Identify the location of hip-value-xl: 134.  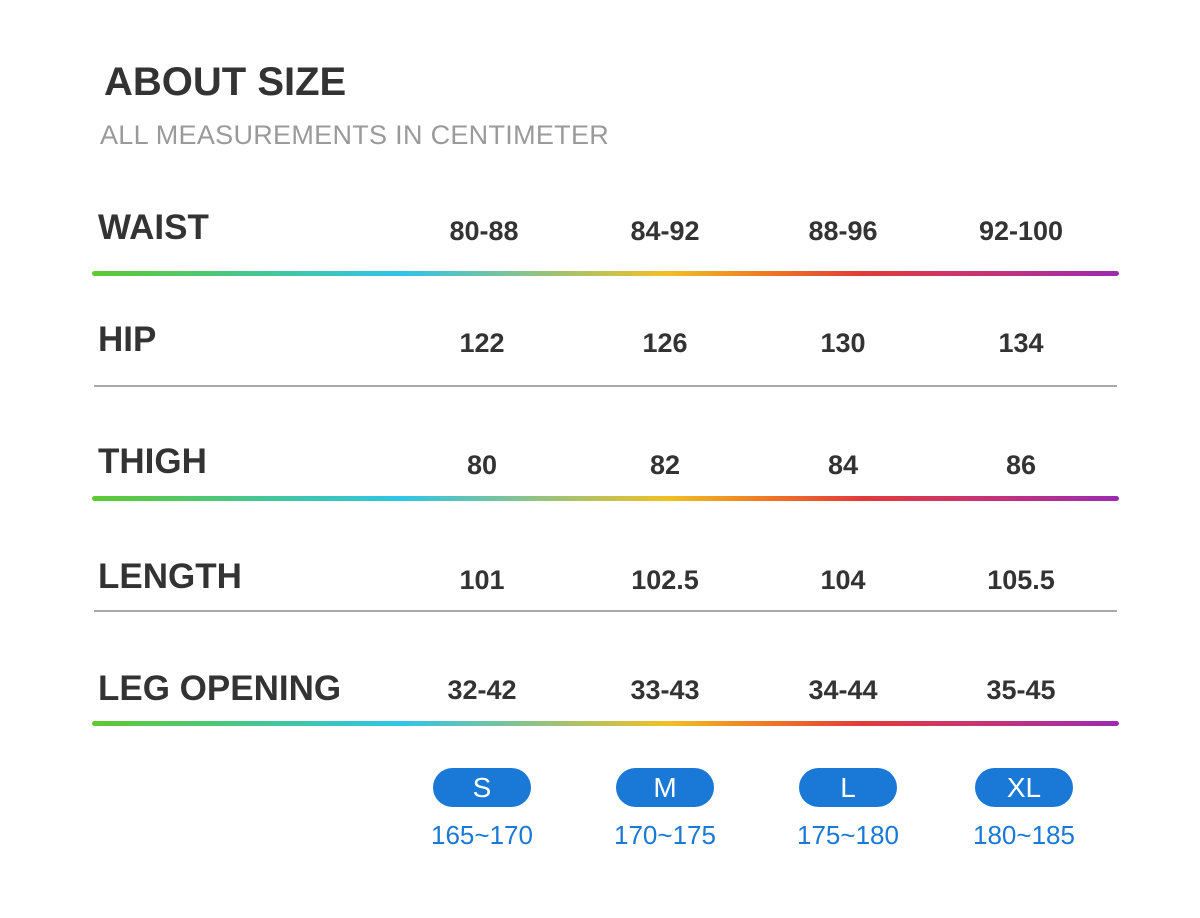
(1021, 343).